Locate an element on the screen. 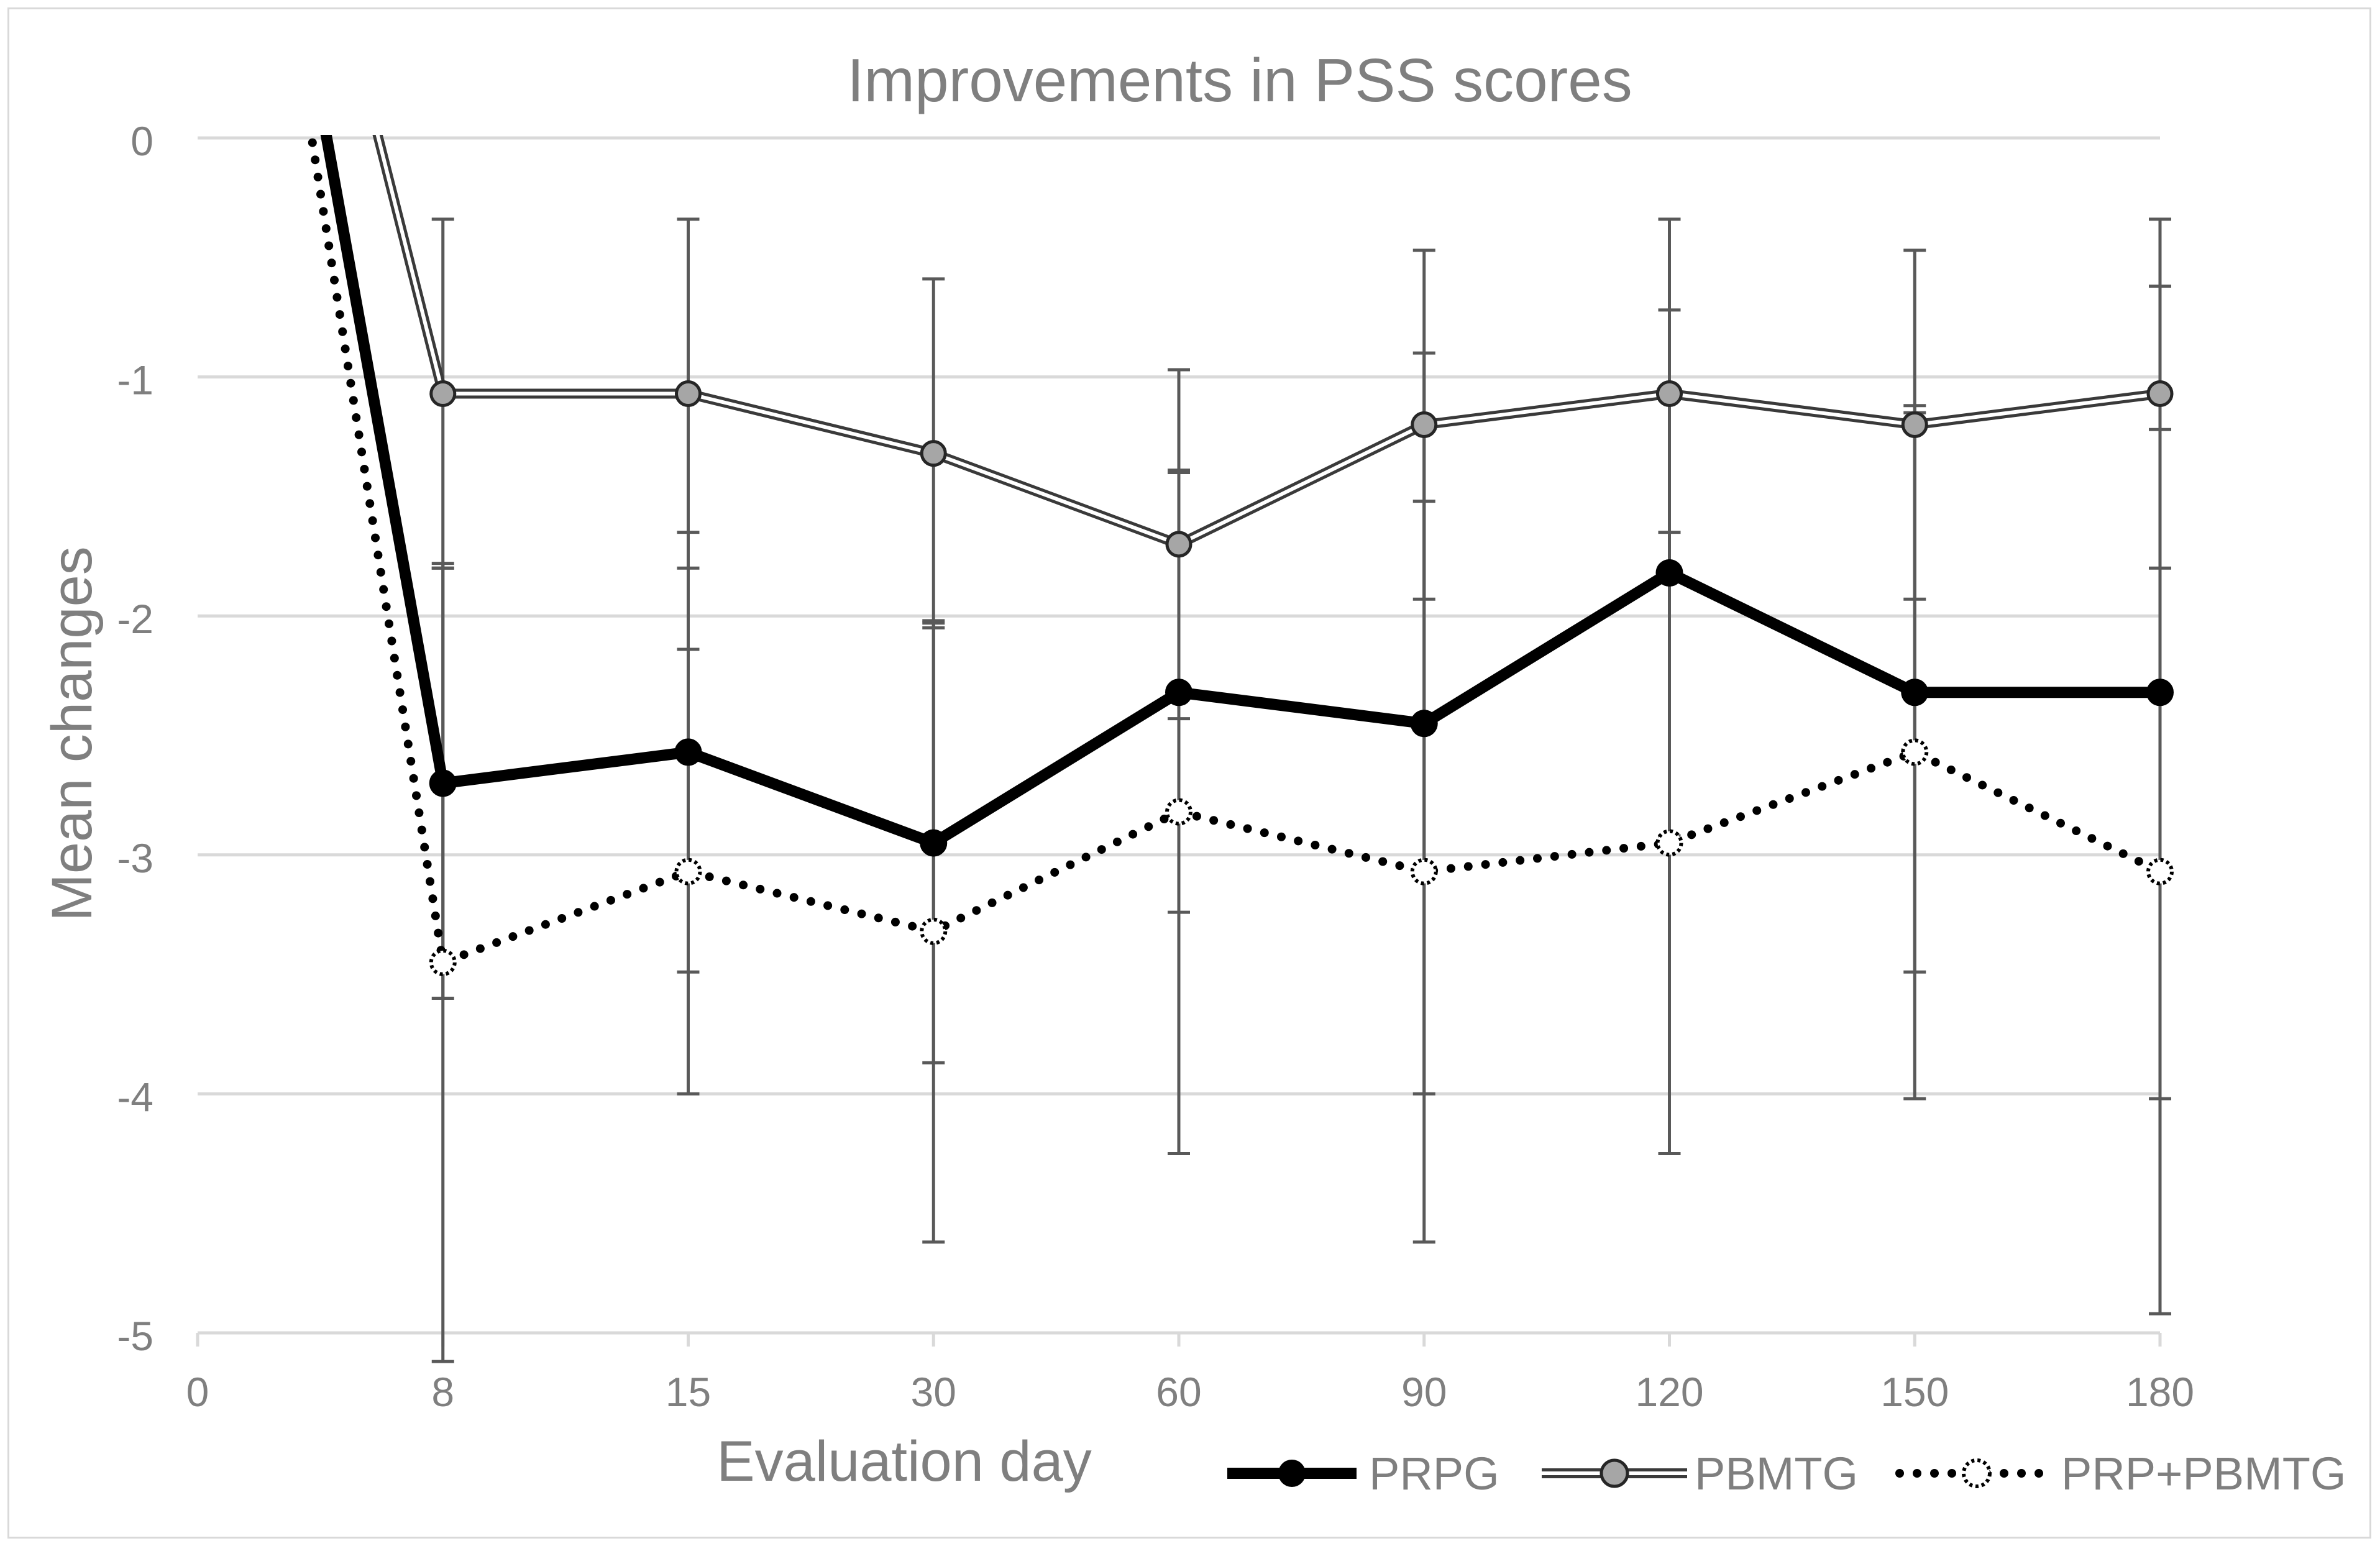 The height and width of the screenshot is (1546, 2380). x-tick-label: 30 is located at coordinates (933, 1392).